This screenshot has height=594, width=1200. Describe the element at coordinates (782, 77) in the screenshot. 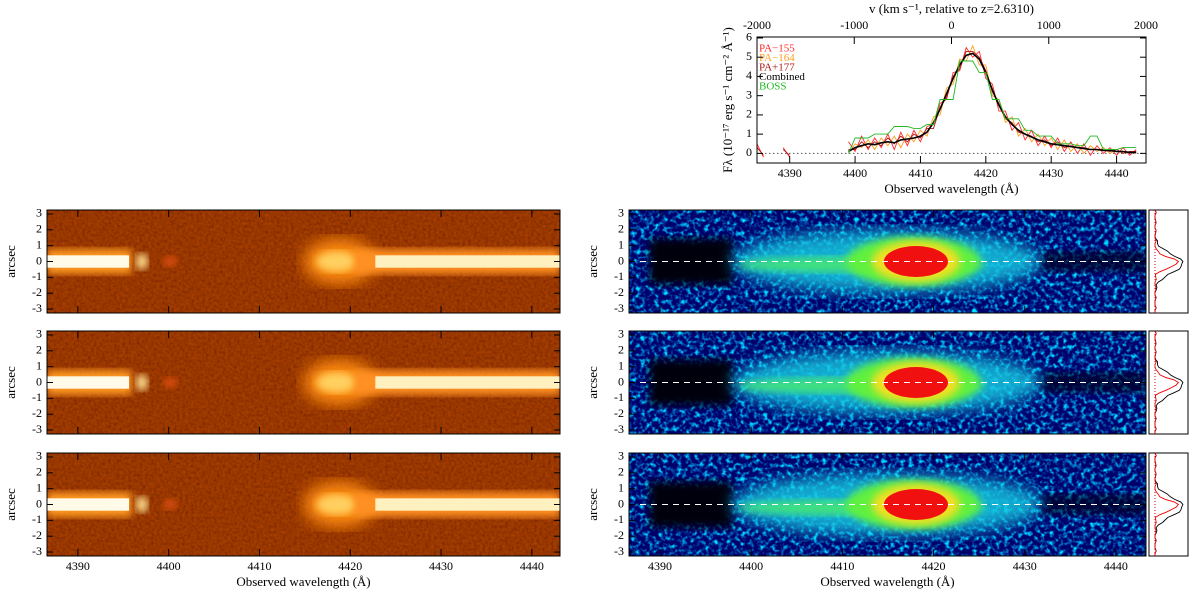

I see `legend-entry: Combined` at that location.